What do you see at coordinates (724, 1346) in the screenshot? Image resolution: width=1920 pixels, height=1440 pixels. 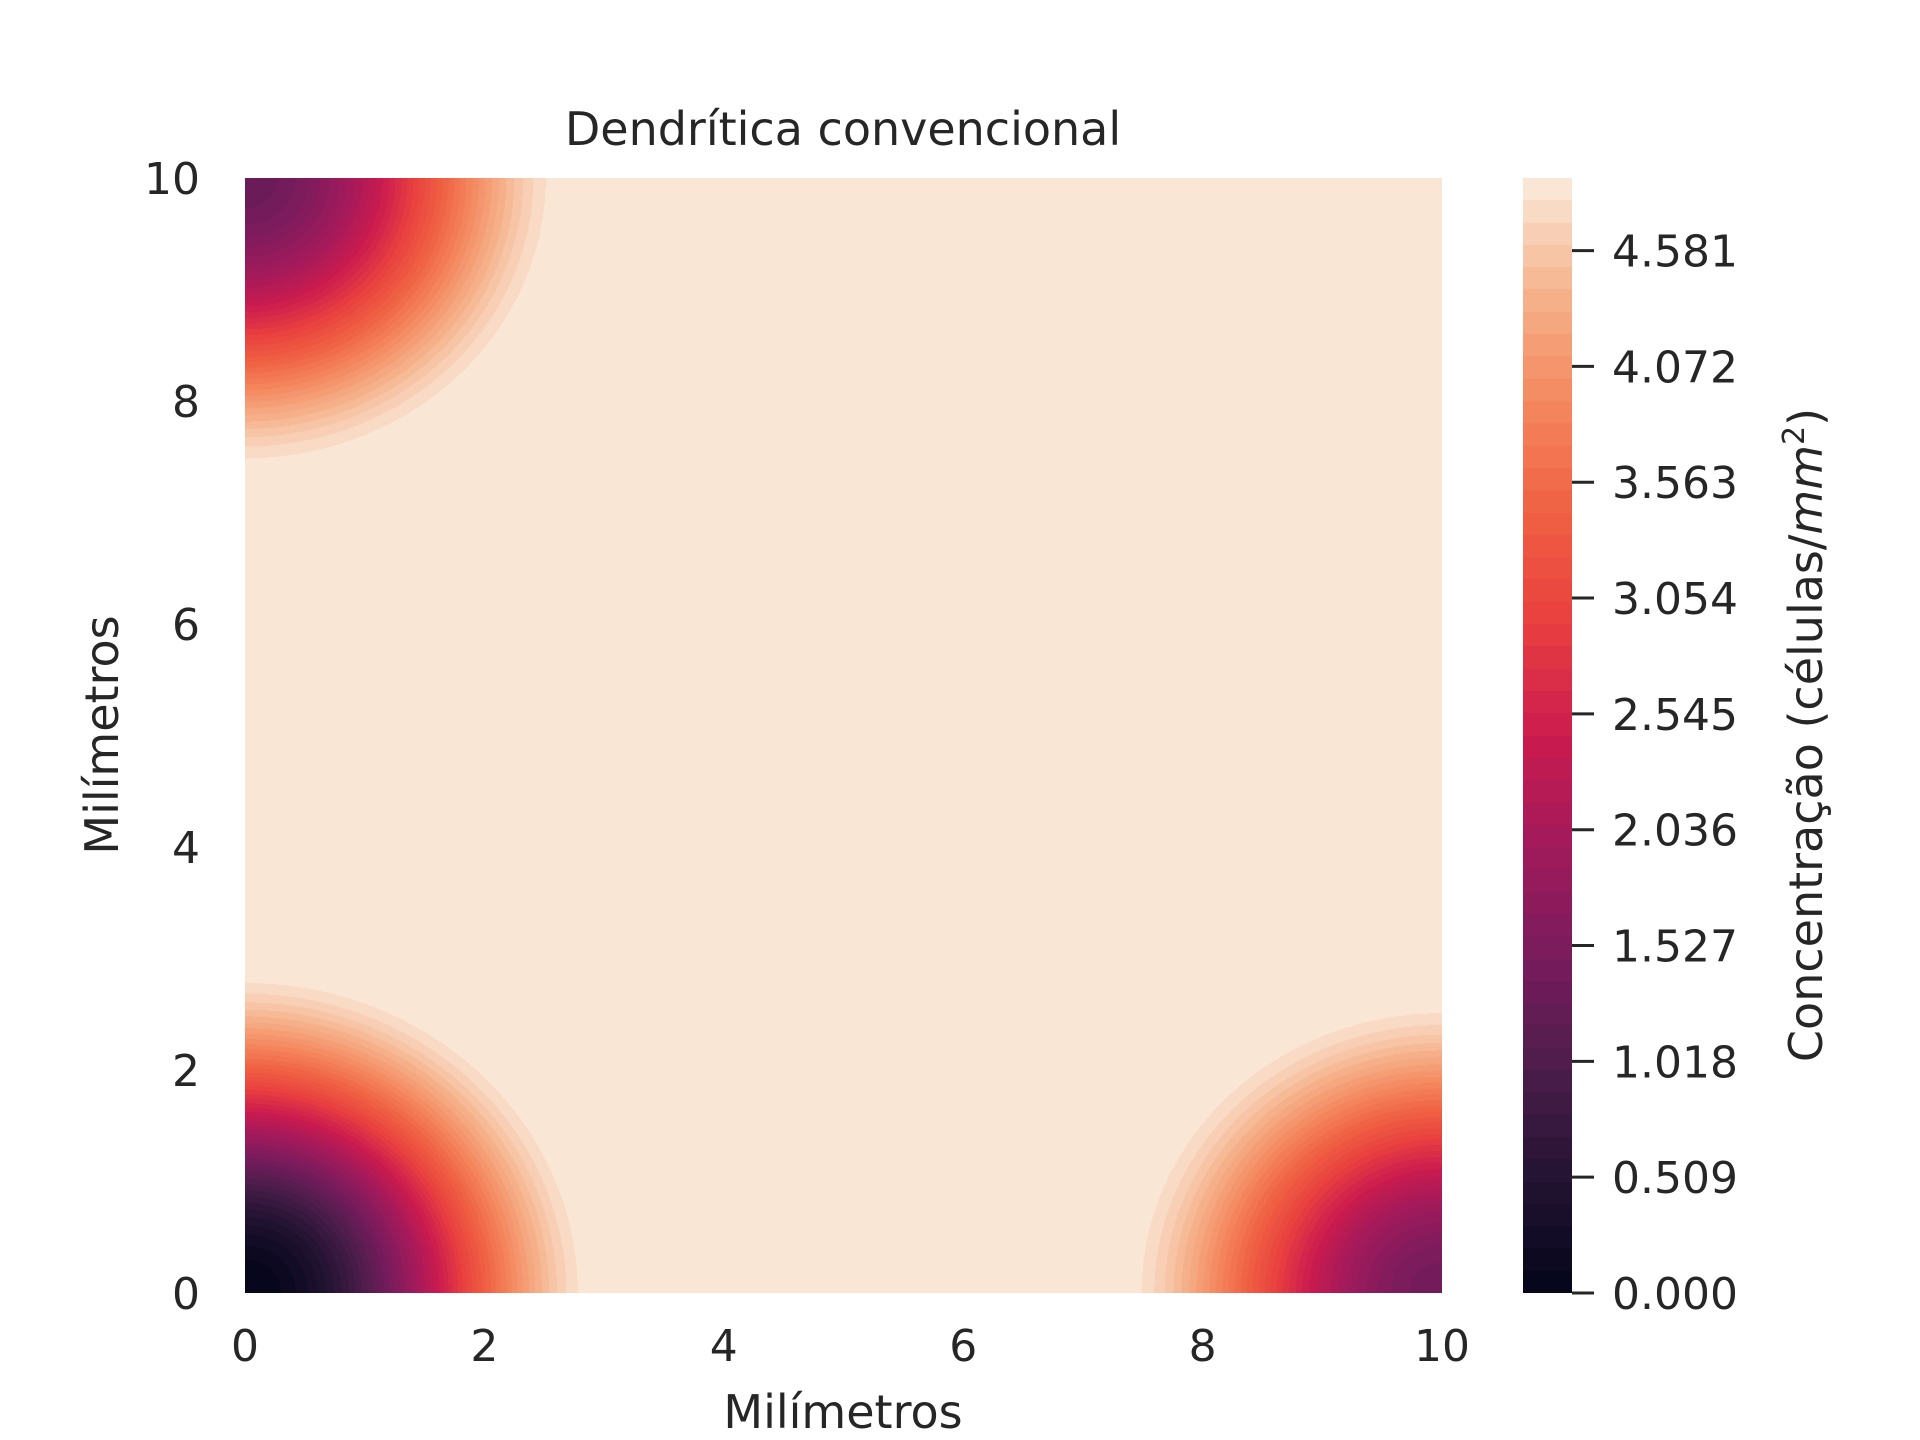 I see `x-tick-label: 4` at bounding box center [724, 1346].